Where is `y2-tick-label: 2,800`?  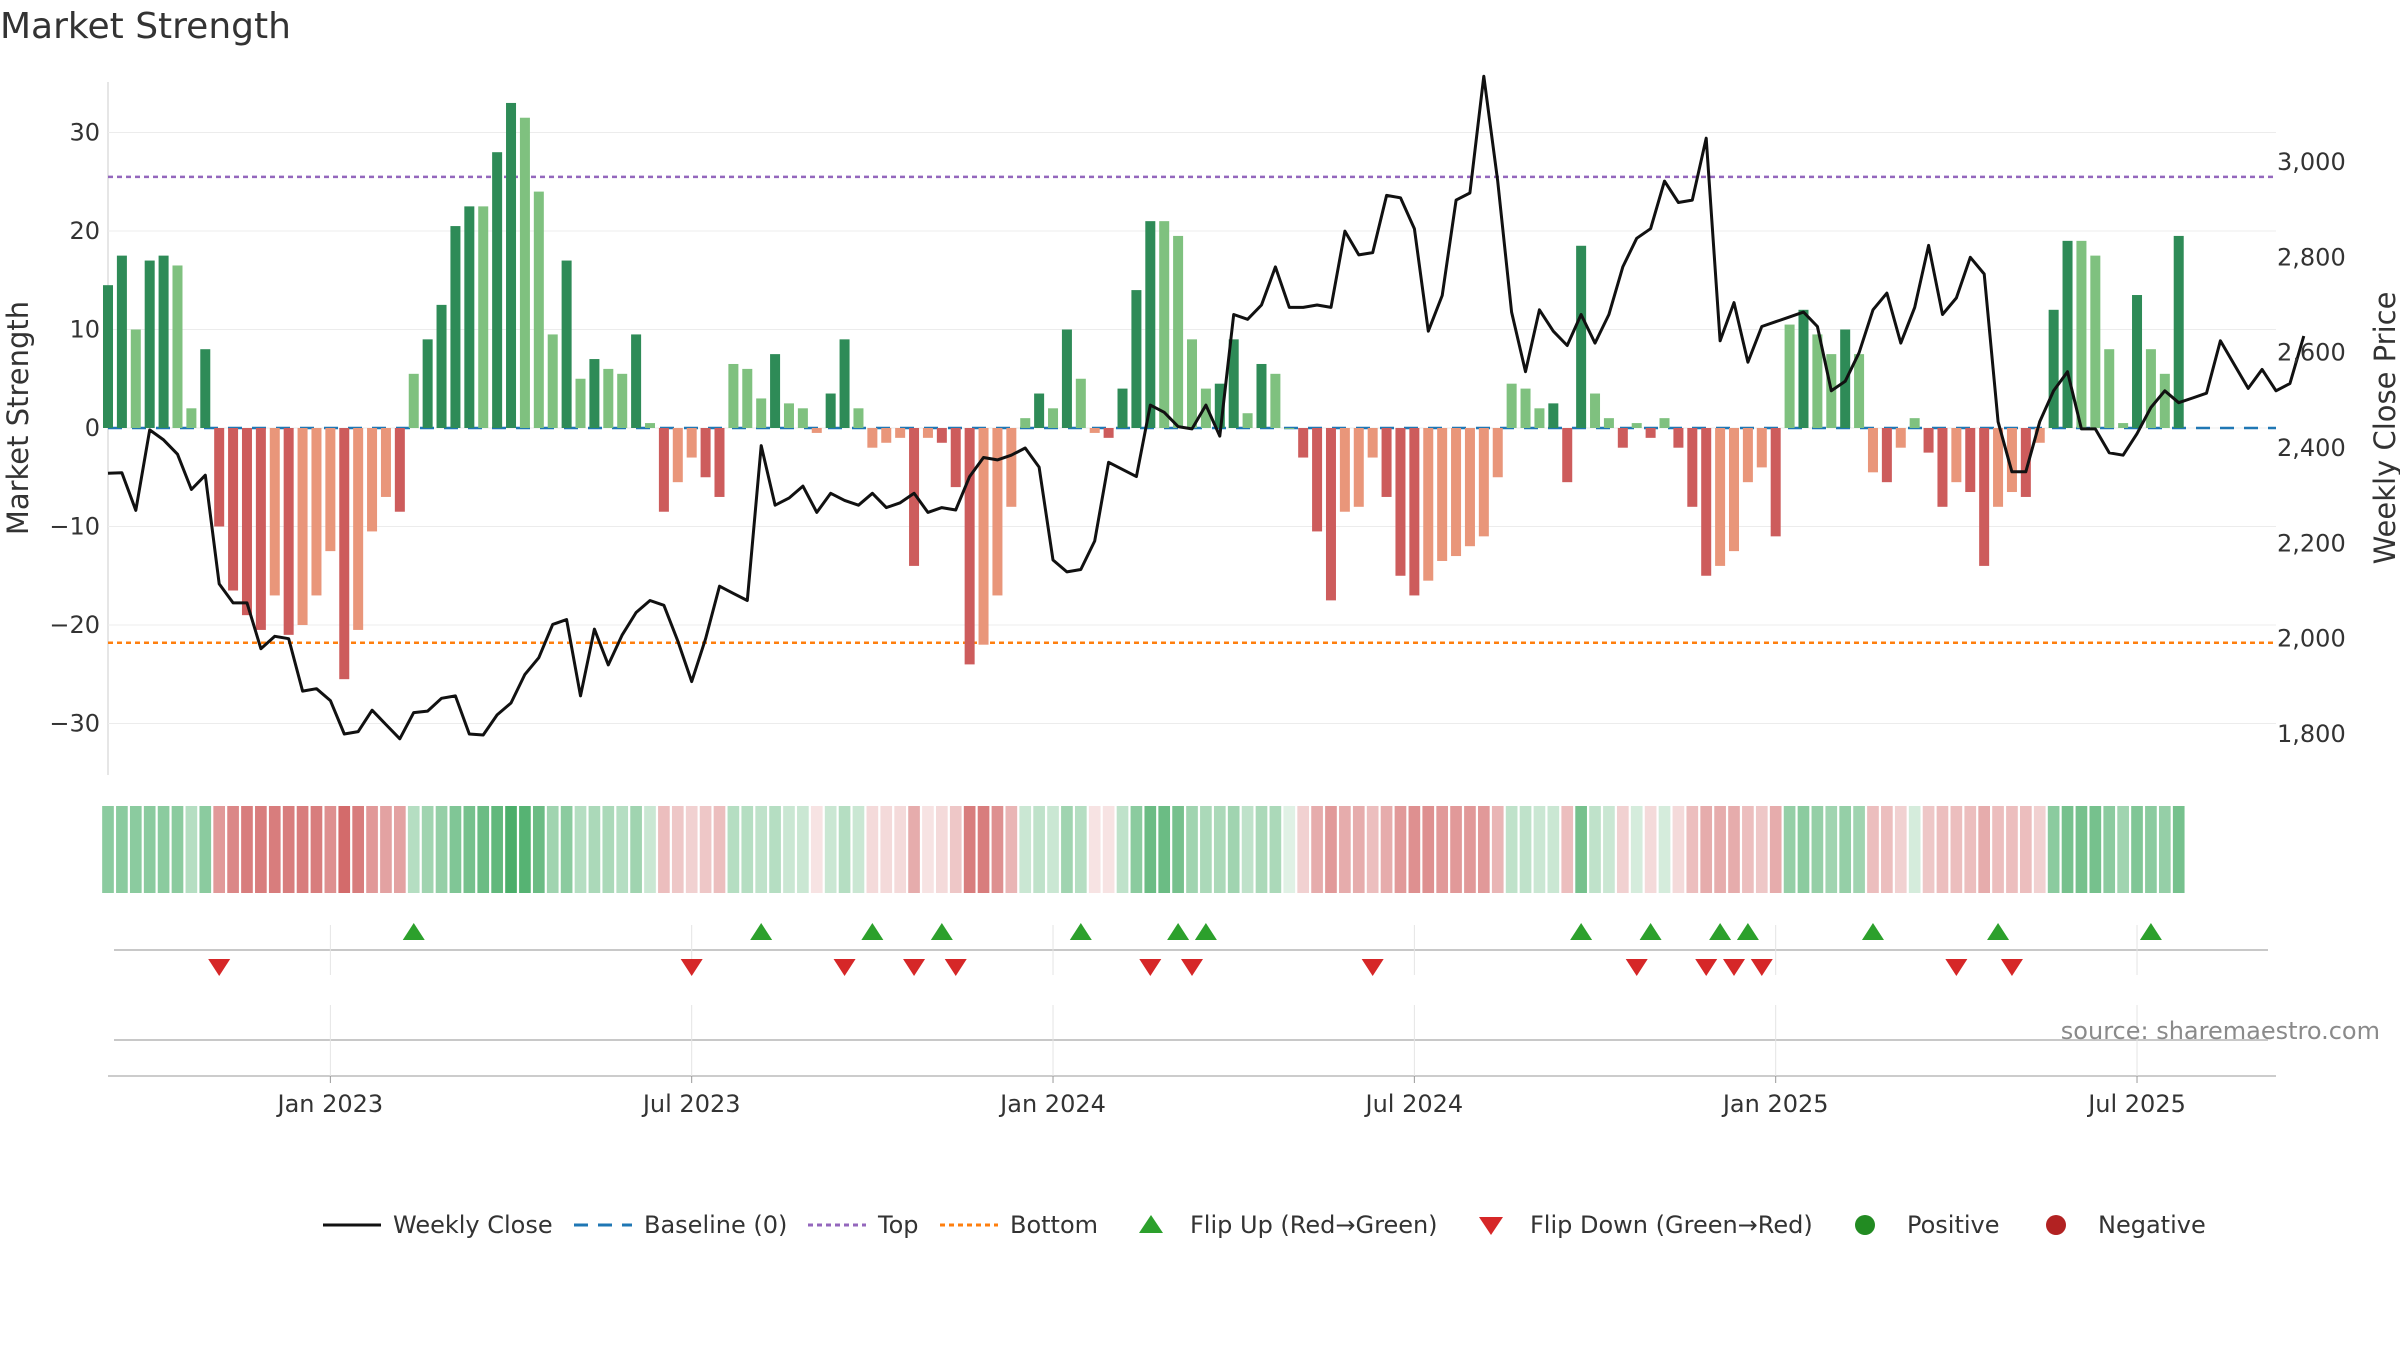
y2-tick-label: 2,800 is located at coordinates (2311, 257).